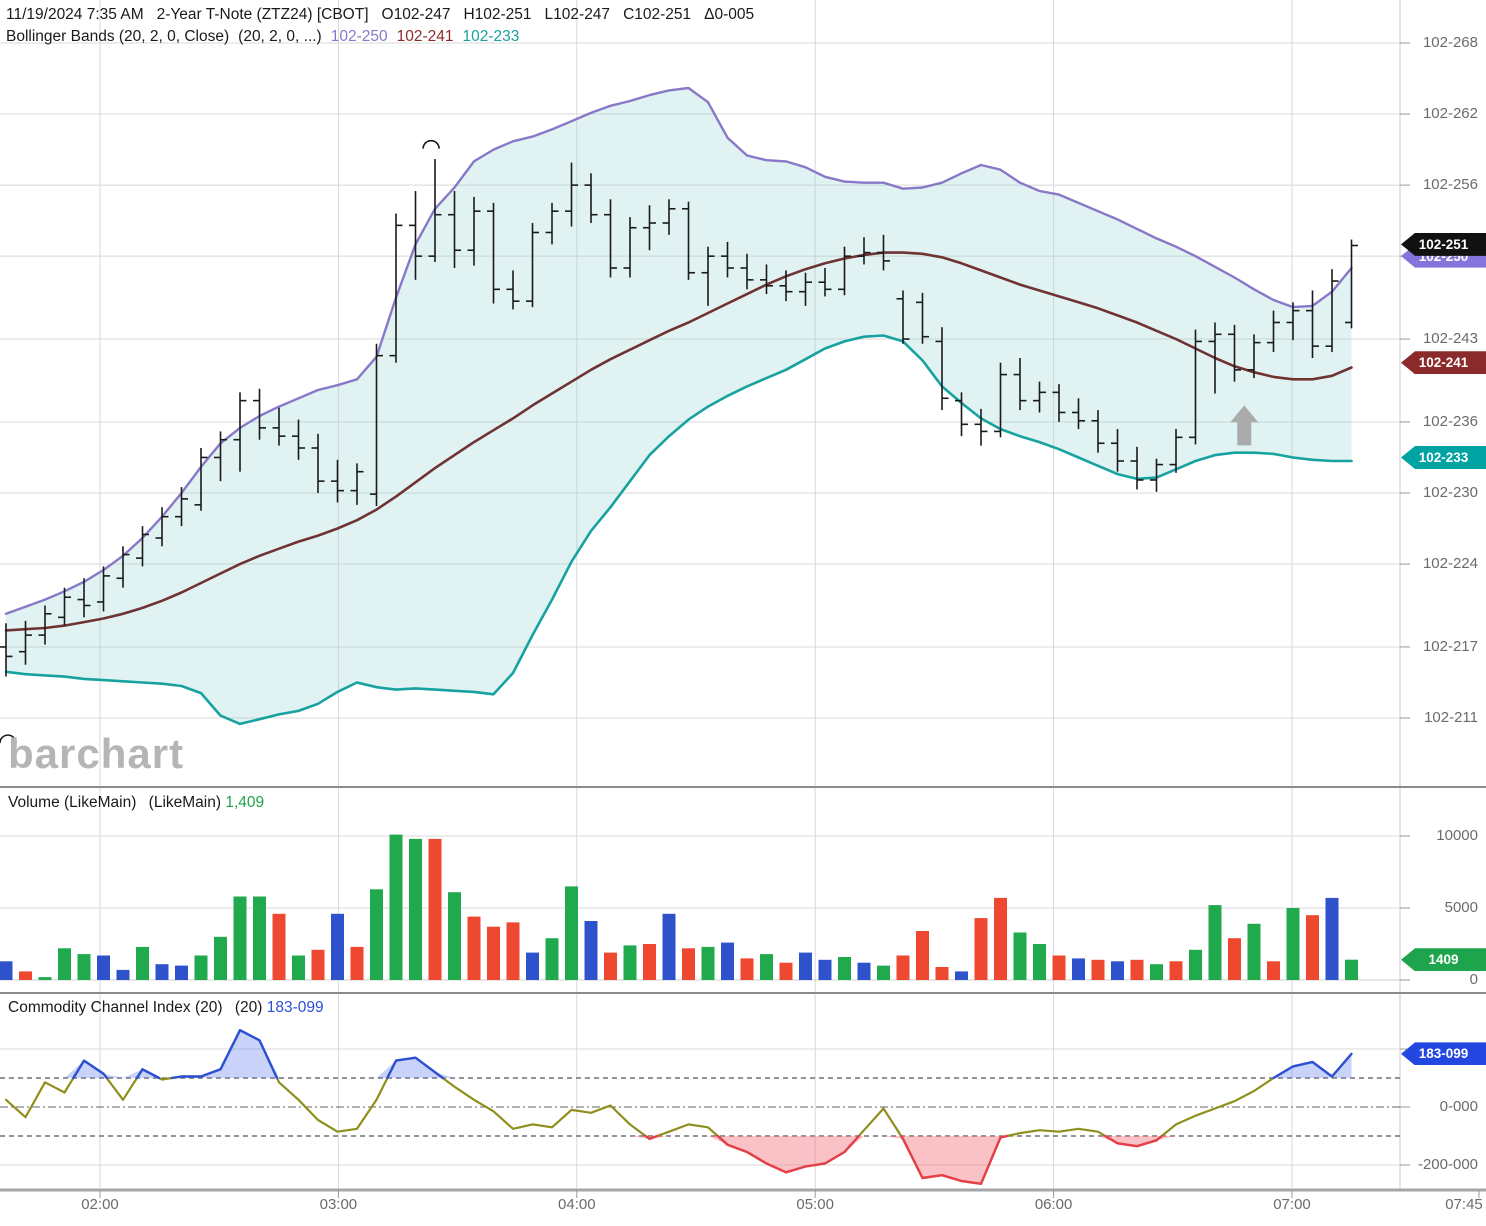 The width and height of the screenshot is (1486, 1226). What do you see at coordinates (1450, 114) in the screenshot?
I see `price-axis-label: 102-262` at bounding box center [1450, 114].